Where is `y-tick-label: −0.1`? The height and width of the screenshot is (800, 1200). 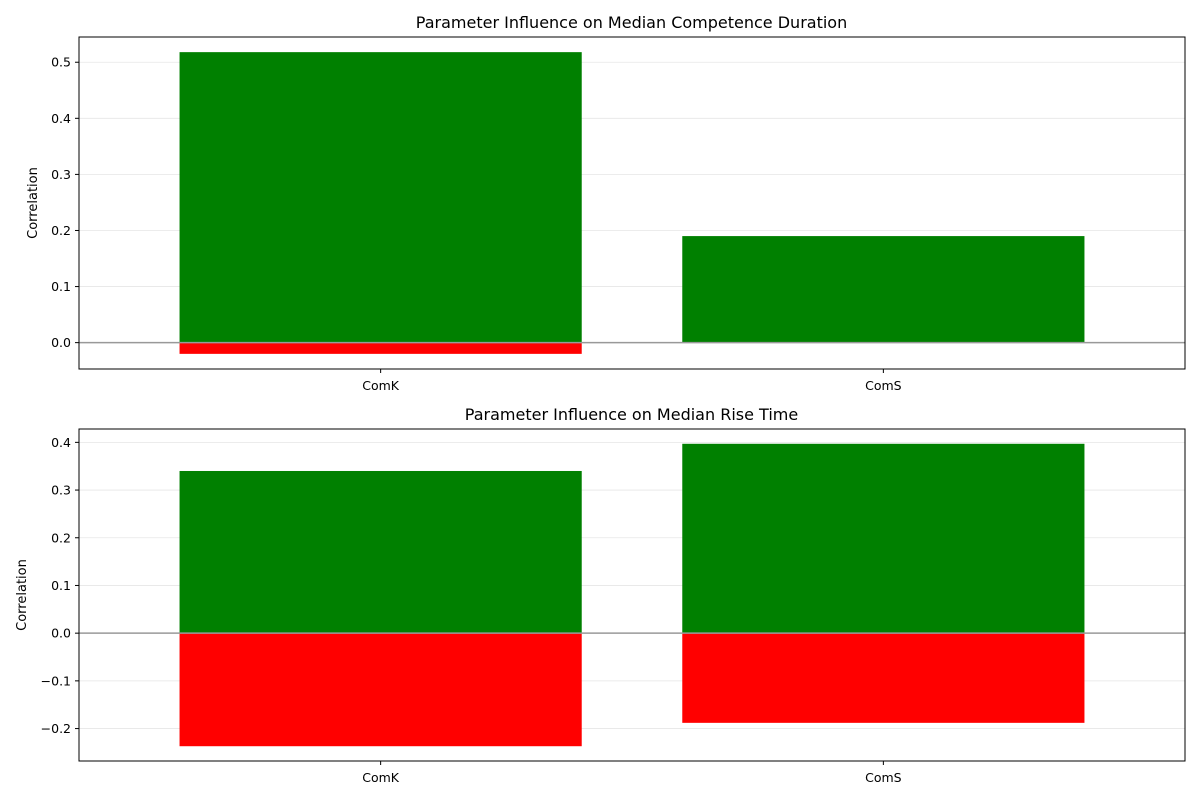
y-tick-label: −0.1 is located at coordinates (56, 680).